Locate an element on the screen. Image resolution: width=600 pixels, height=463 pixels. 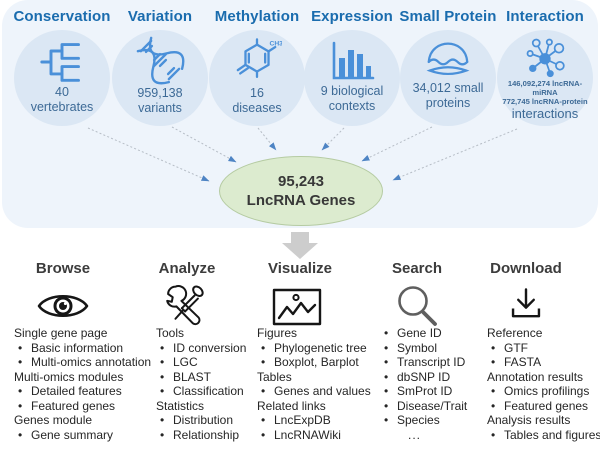
module-conservation: Conservation 40 vertebrates is located at coordinates (62, 67).